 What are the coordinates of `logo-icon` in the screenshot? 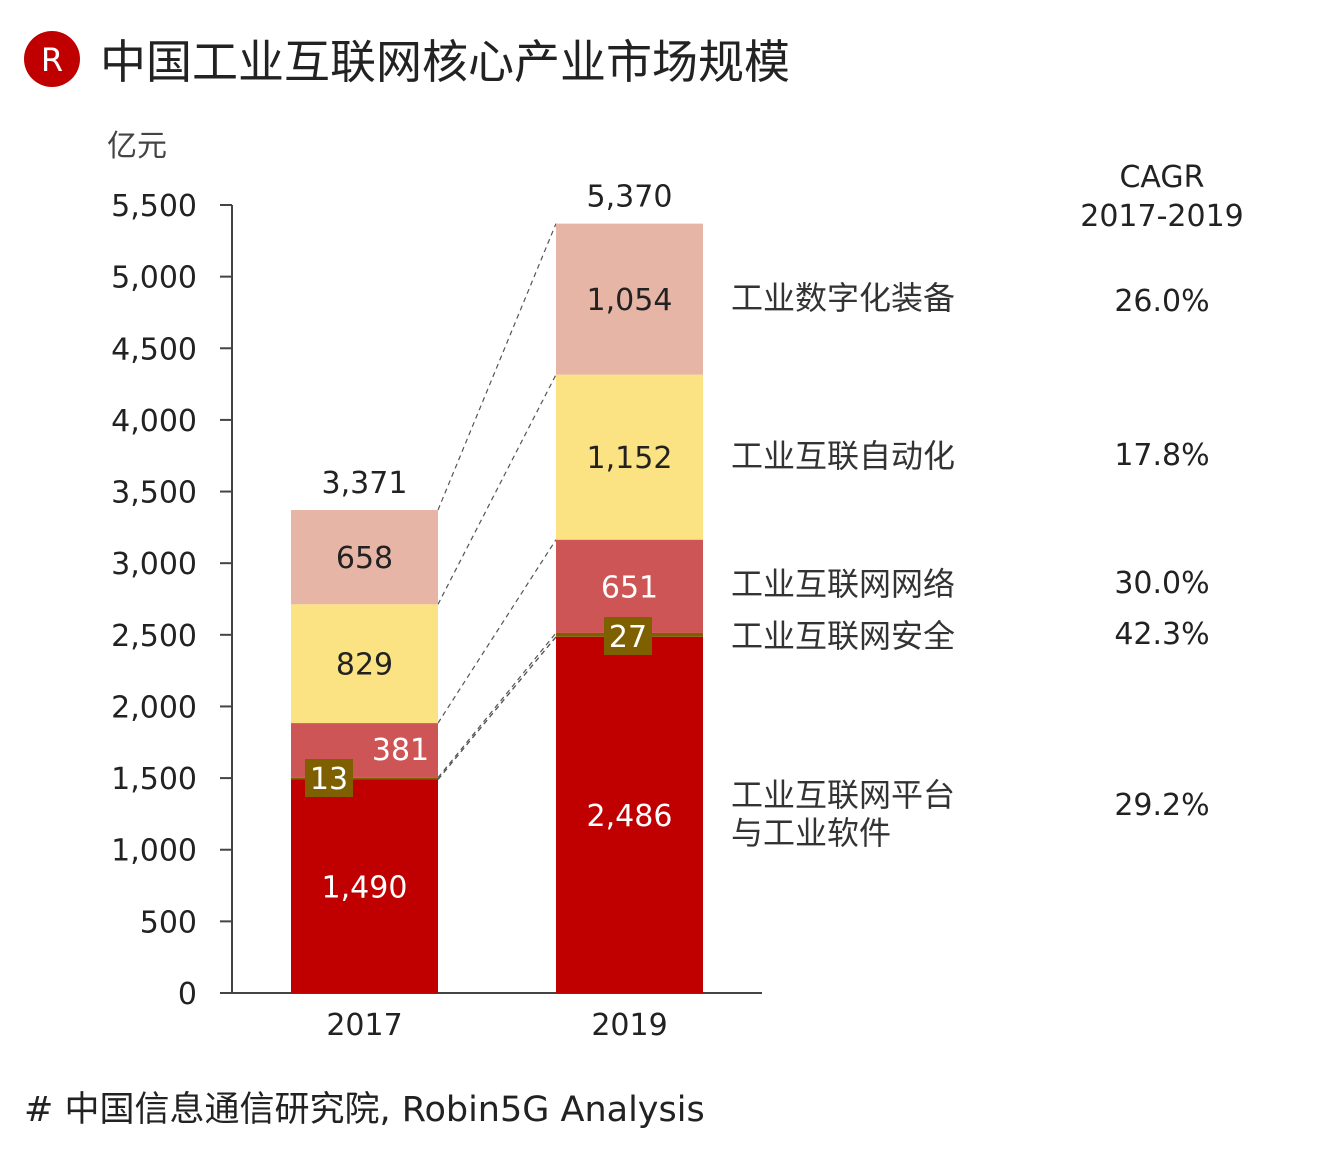 It's located at (52, 59).